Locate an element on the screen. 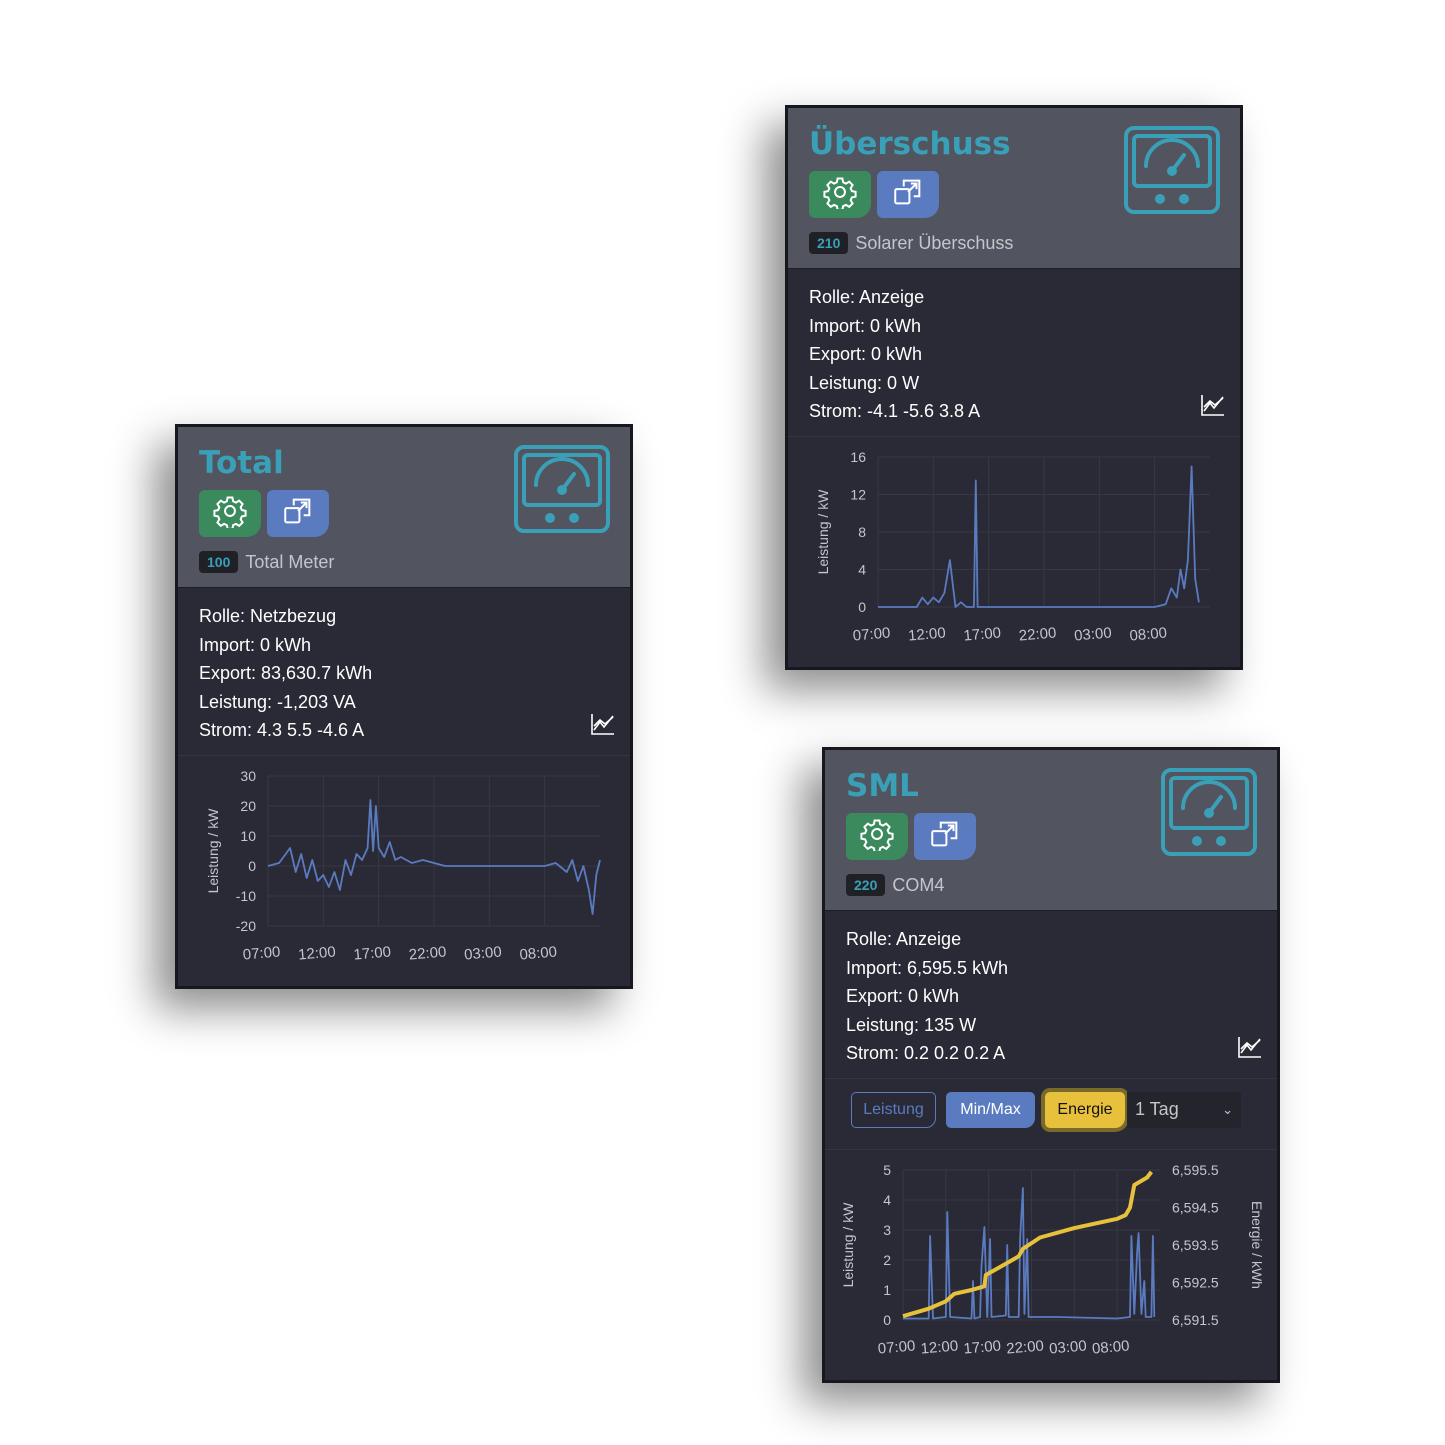  y-tick-label: 20 is located at coordinates (248, 806).